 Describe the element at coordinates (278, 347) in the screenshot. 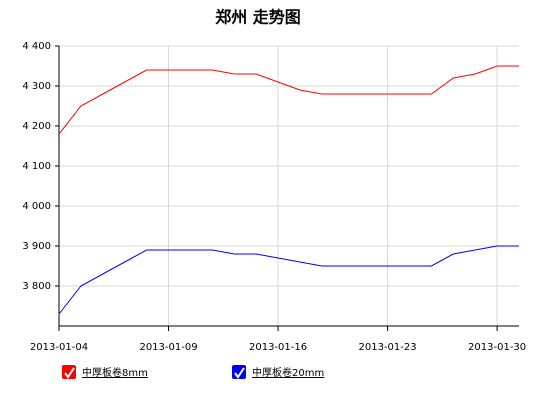

I see `x-tick-label: 2013-01-16` at that location.